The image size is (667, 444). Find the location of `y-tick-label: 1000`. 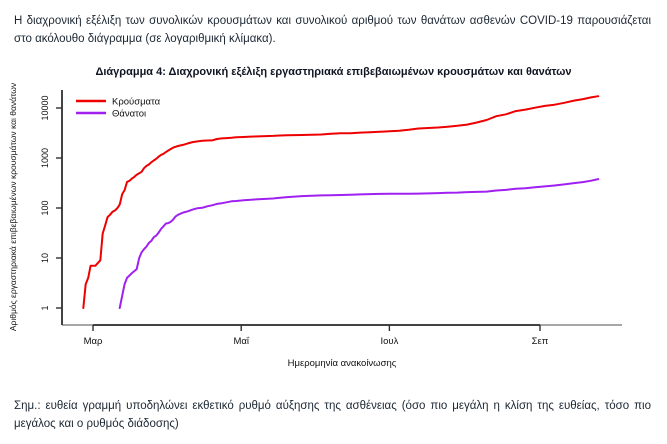

y-tick-label: 1000 is located at coordinates (45, 158).